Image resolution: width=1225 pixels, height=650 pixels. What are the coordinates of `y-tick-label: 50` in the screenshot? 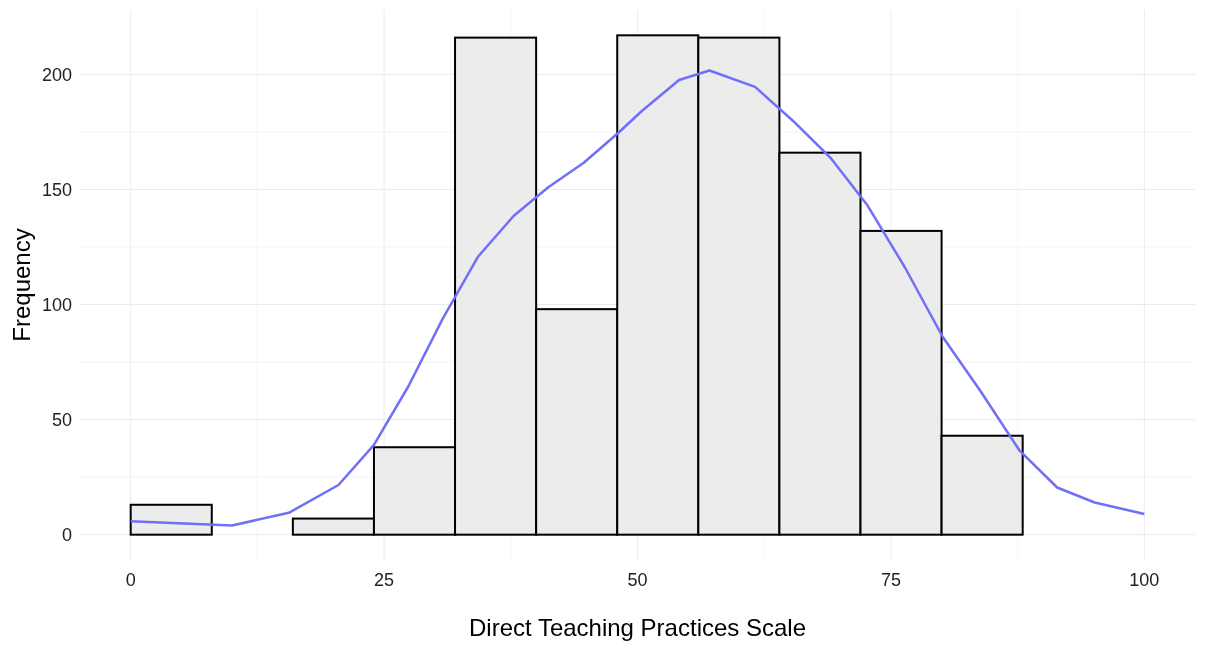 It's located at (61, 419).